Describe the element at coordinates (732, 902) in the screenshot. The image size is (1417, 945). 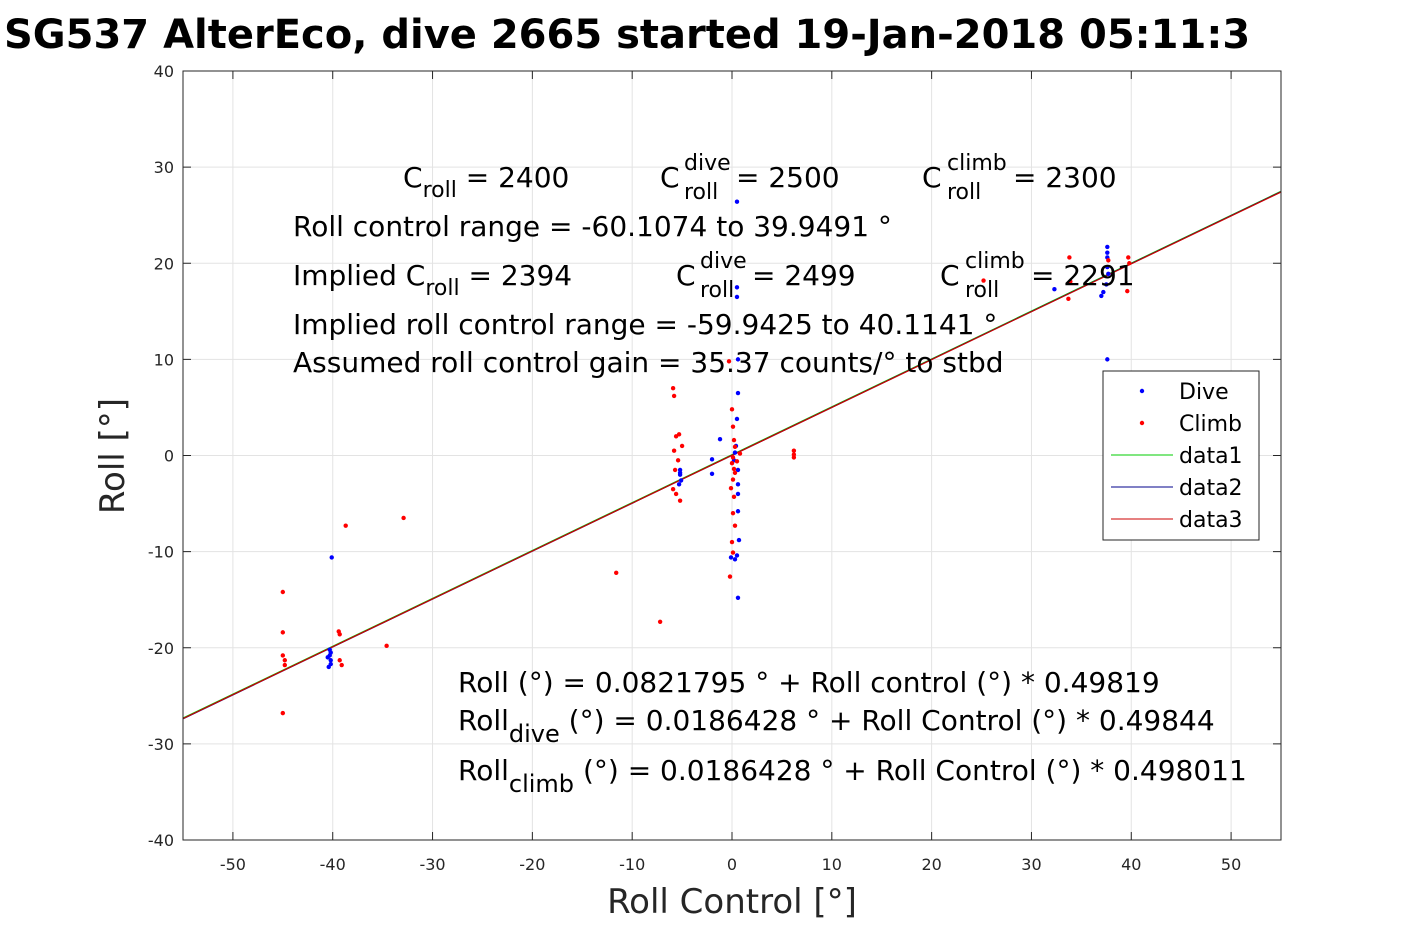
I see `x-axis-label: Roll Control [°]` at that location.